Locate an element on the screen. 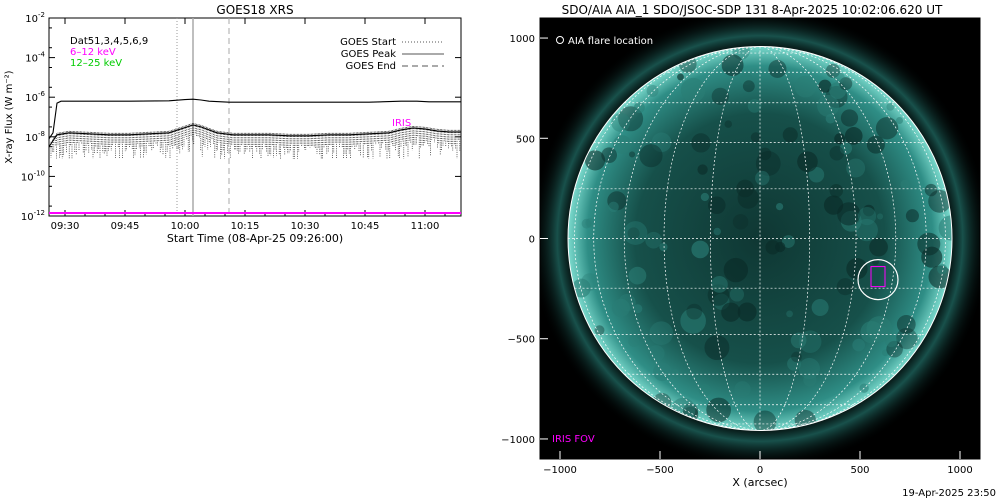  legend-left-entry: Dat51,3,4,5,6,9 is located at coordinates (109, 41).